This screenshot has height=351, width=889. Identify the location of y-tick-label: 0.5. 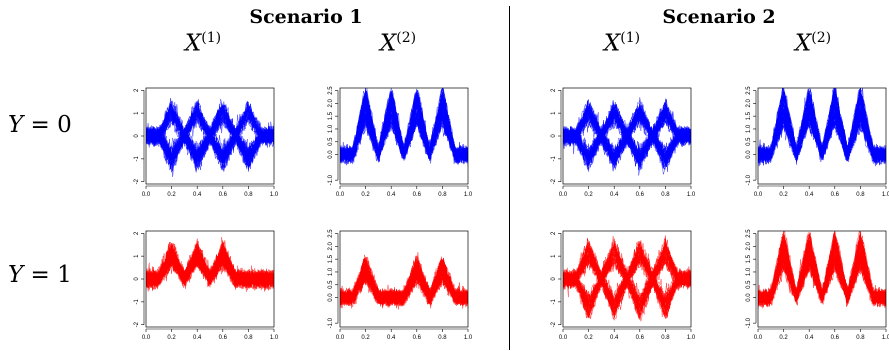
(331, 284).